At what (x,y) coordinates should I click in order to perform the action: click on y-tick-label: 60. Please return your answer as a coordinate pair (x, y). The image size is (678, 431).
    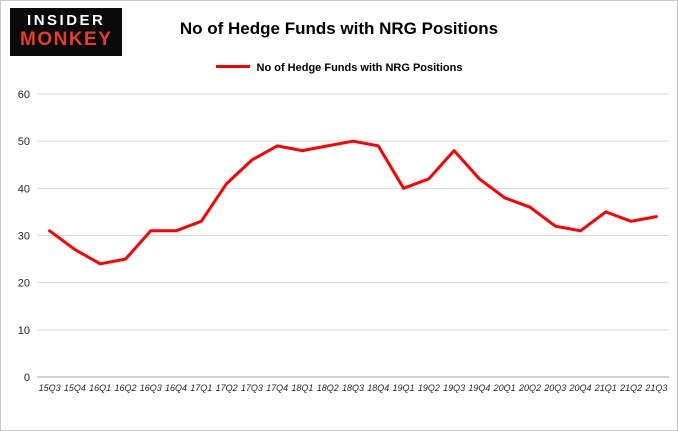
    Looking at the image, I should click on (24, 95).